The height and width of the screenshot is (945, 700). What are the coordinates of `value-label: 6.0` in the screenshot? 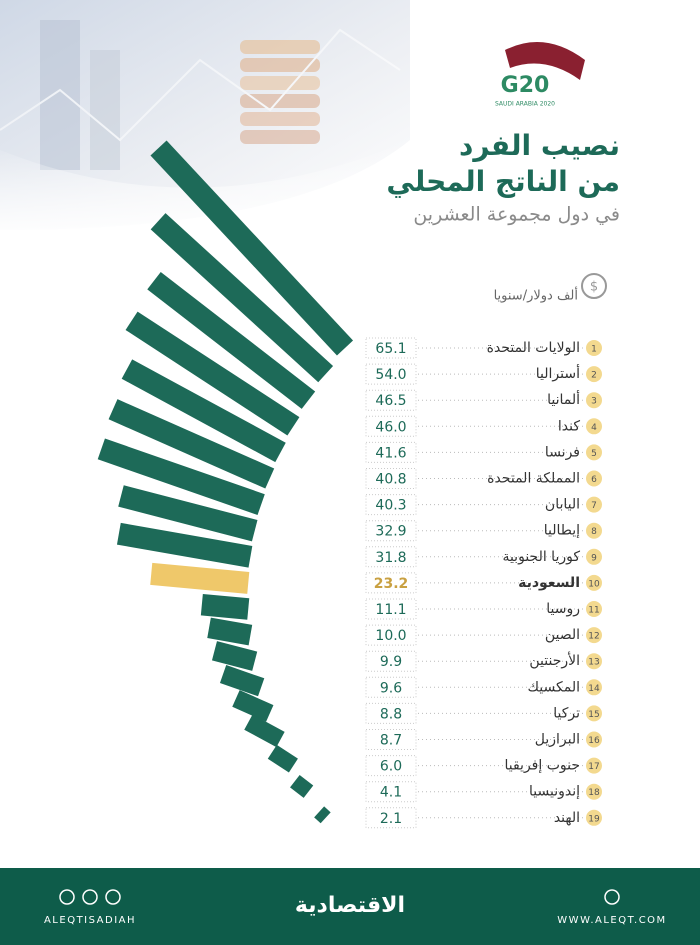 It's located at (391, 767).